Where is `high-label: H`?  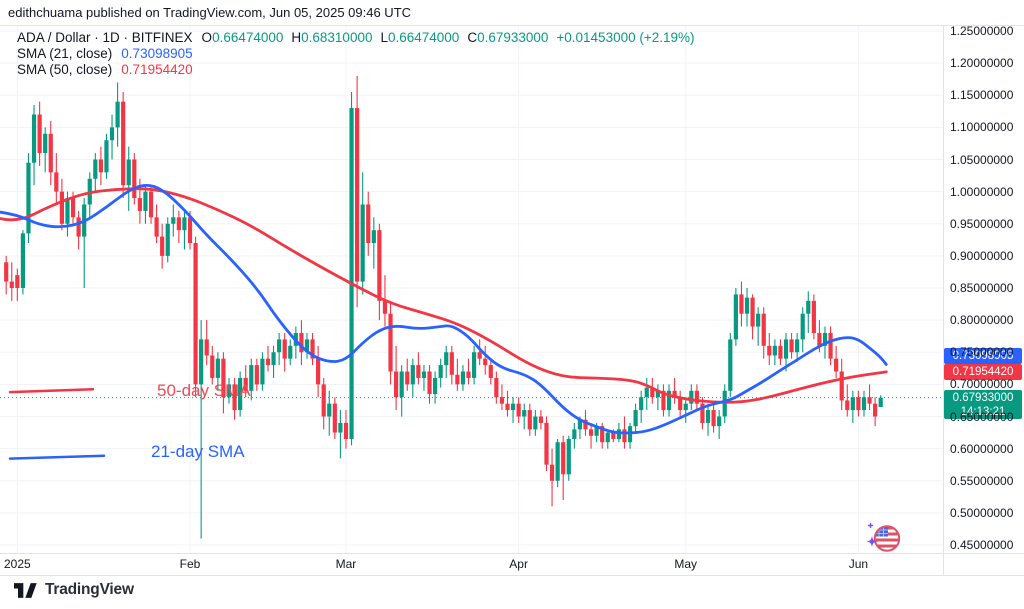
high-label: H is located at coordinates (296, 37).